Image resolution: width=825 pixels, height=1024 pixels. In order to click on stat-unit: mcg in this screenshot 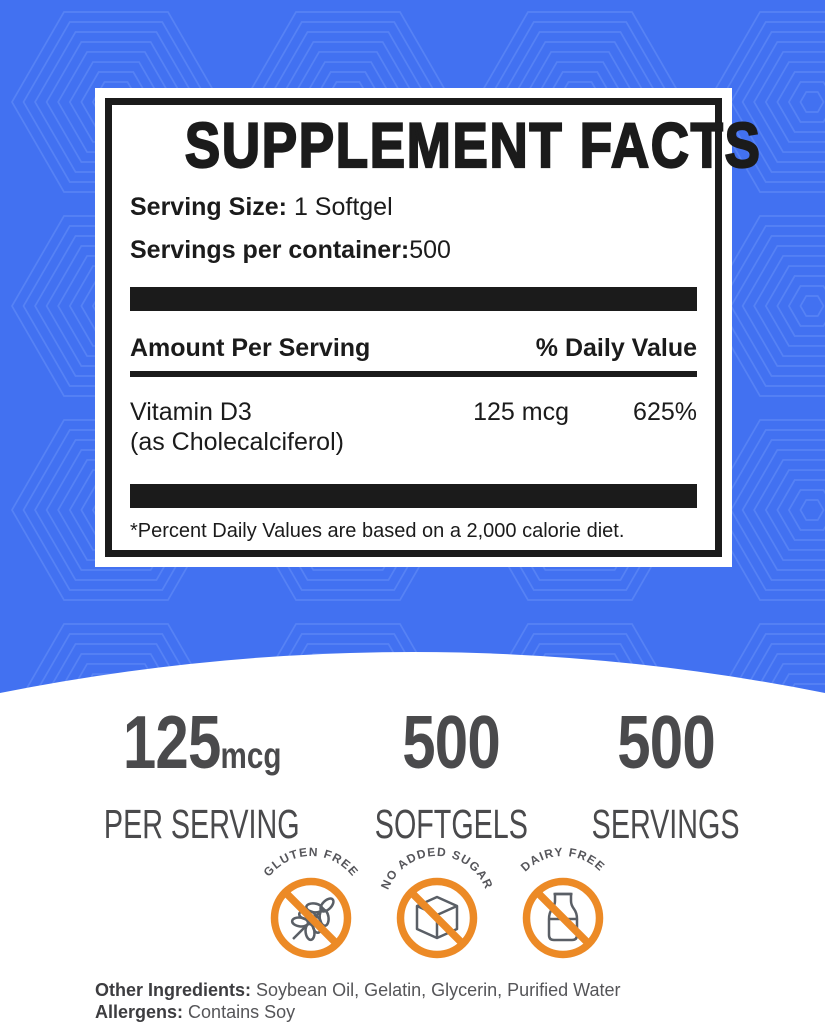, I will do `click(251, 755)`.